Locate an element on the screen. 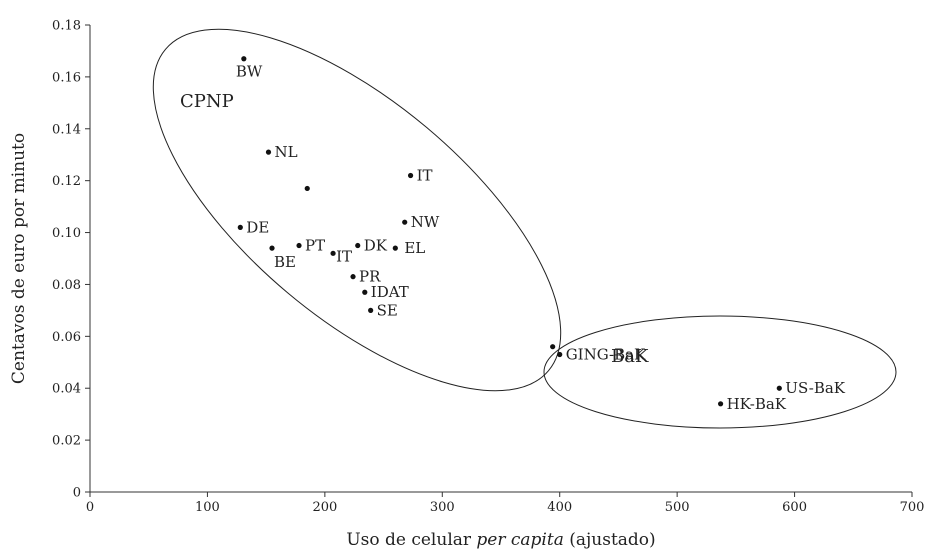  x-tick-label: 200 is located at coordinates (324, 507).